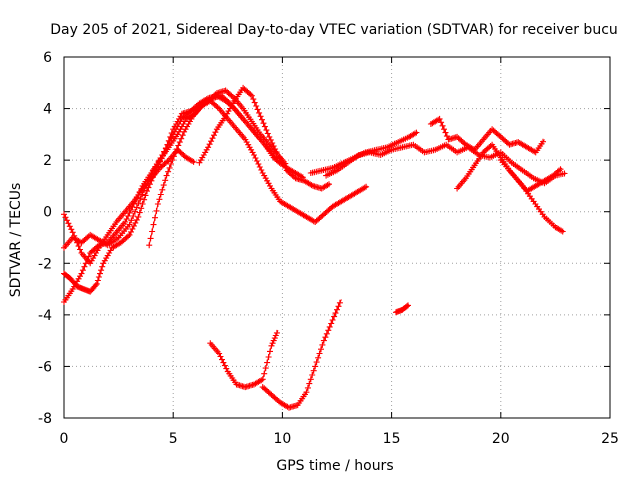 This screenshot has height=480, width=640. I want to click on x-axis-label: GPS time / hours, so click(334, 466).